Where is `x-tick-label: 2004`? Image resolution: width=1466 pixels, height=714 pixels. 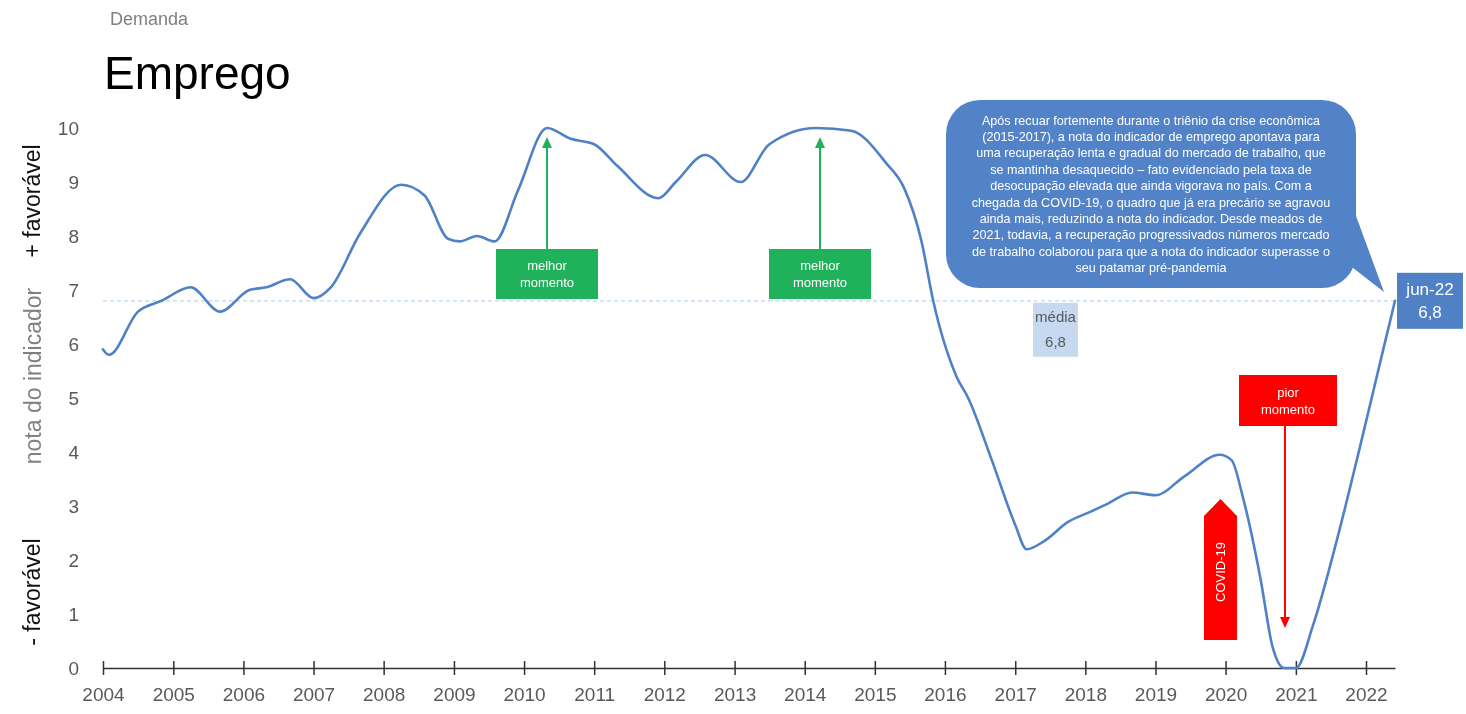
x-tick-label: 2004 is located at coordinates (104, 695).